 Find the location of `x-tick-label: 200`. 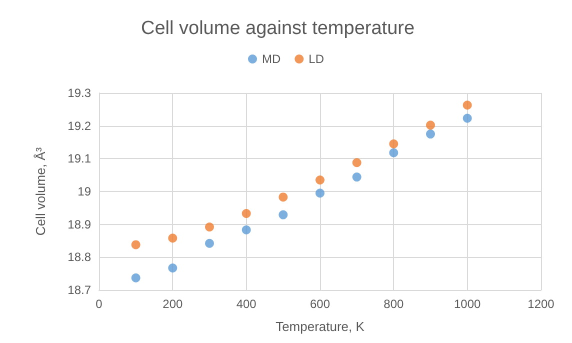

x-tick-label: 200 is located at coordinates (172, 304).